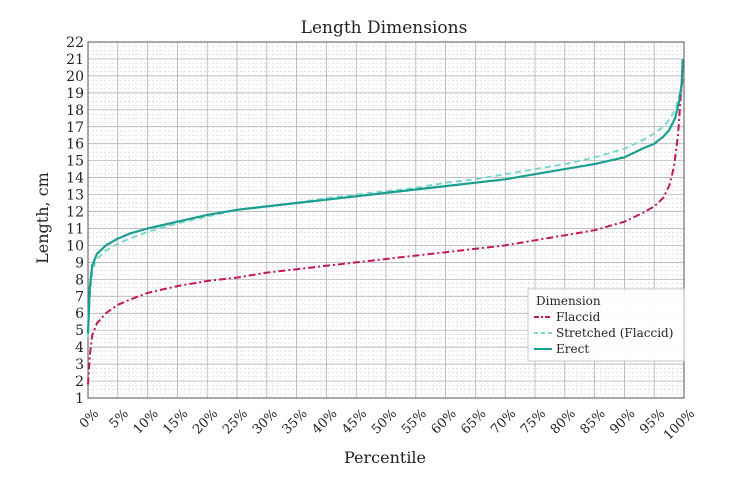 This screenshot has height=480, width=737. I want to click on x-tick-label: 30%, so click(265, 421).